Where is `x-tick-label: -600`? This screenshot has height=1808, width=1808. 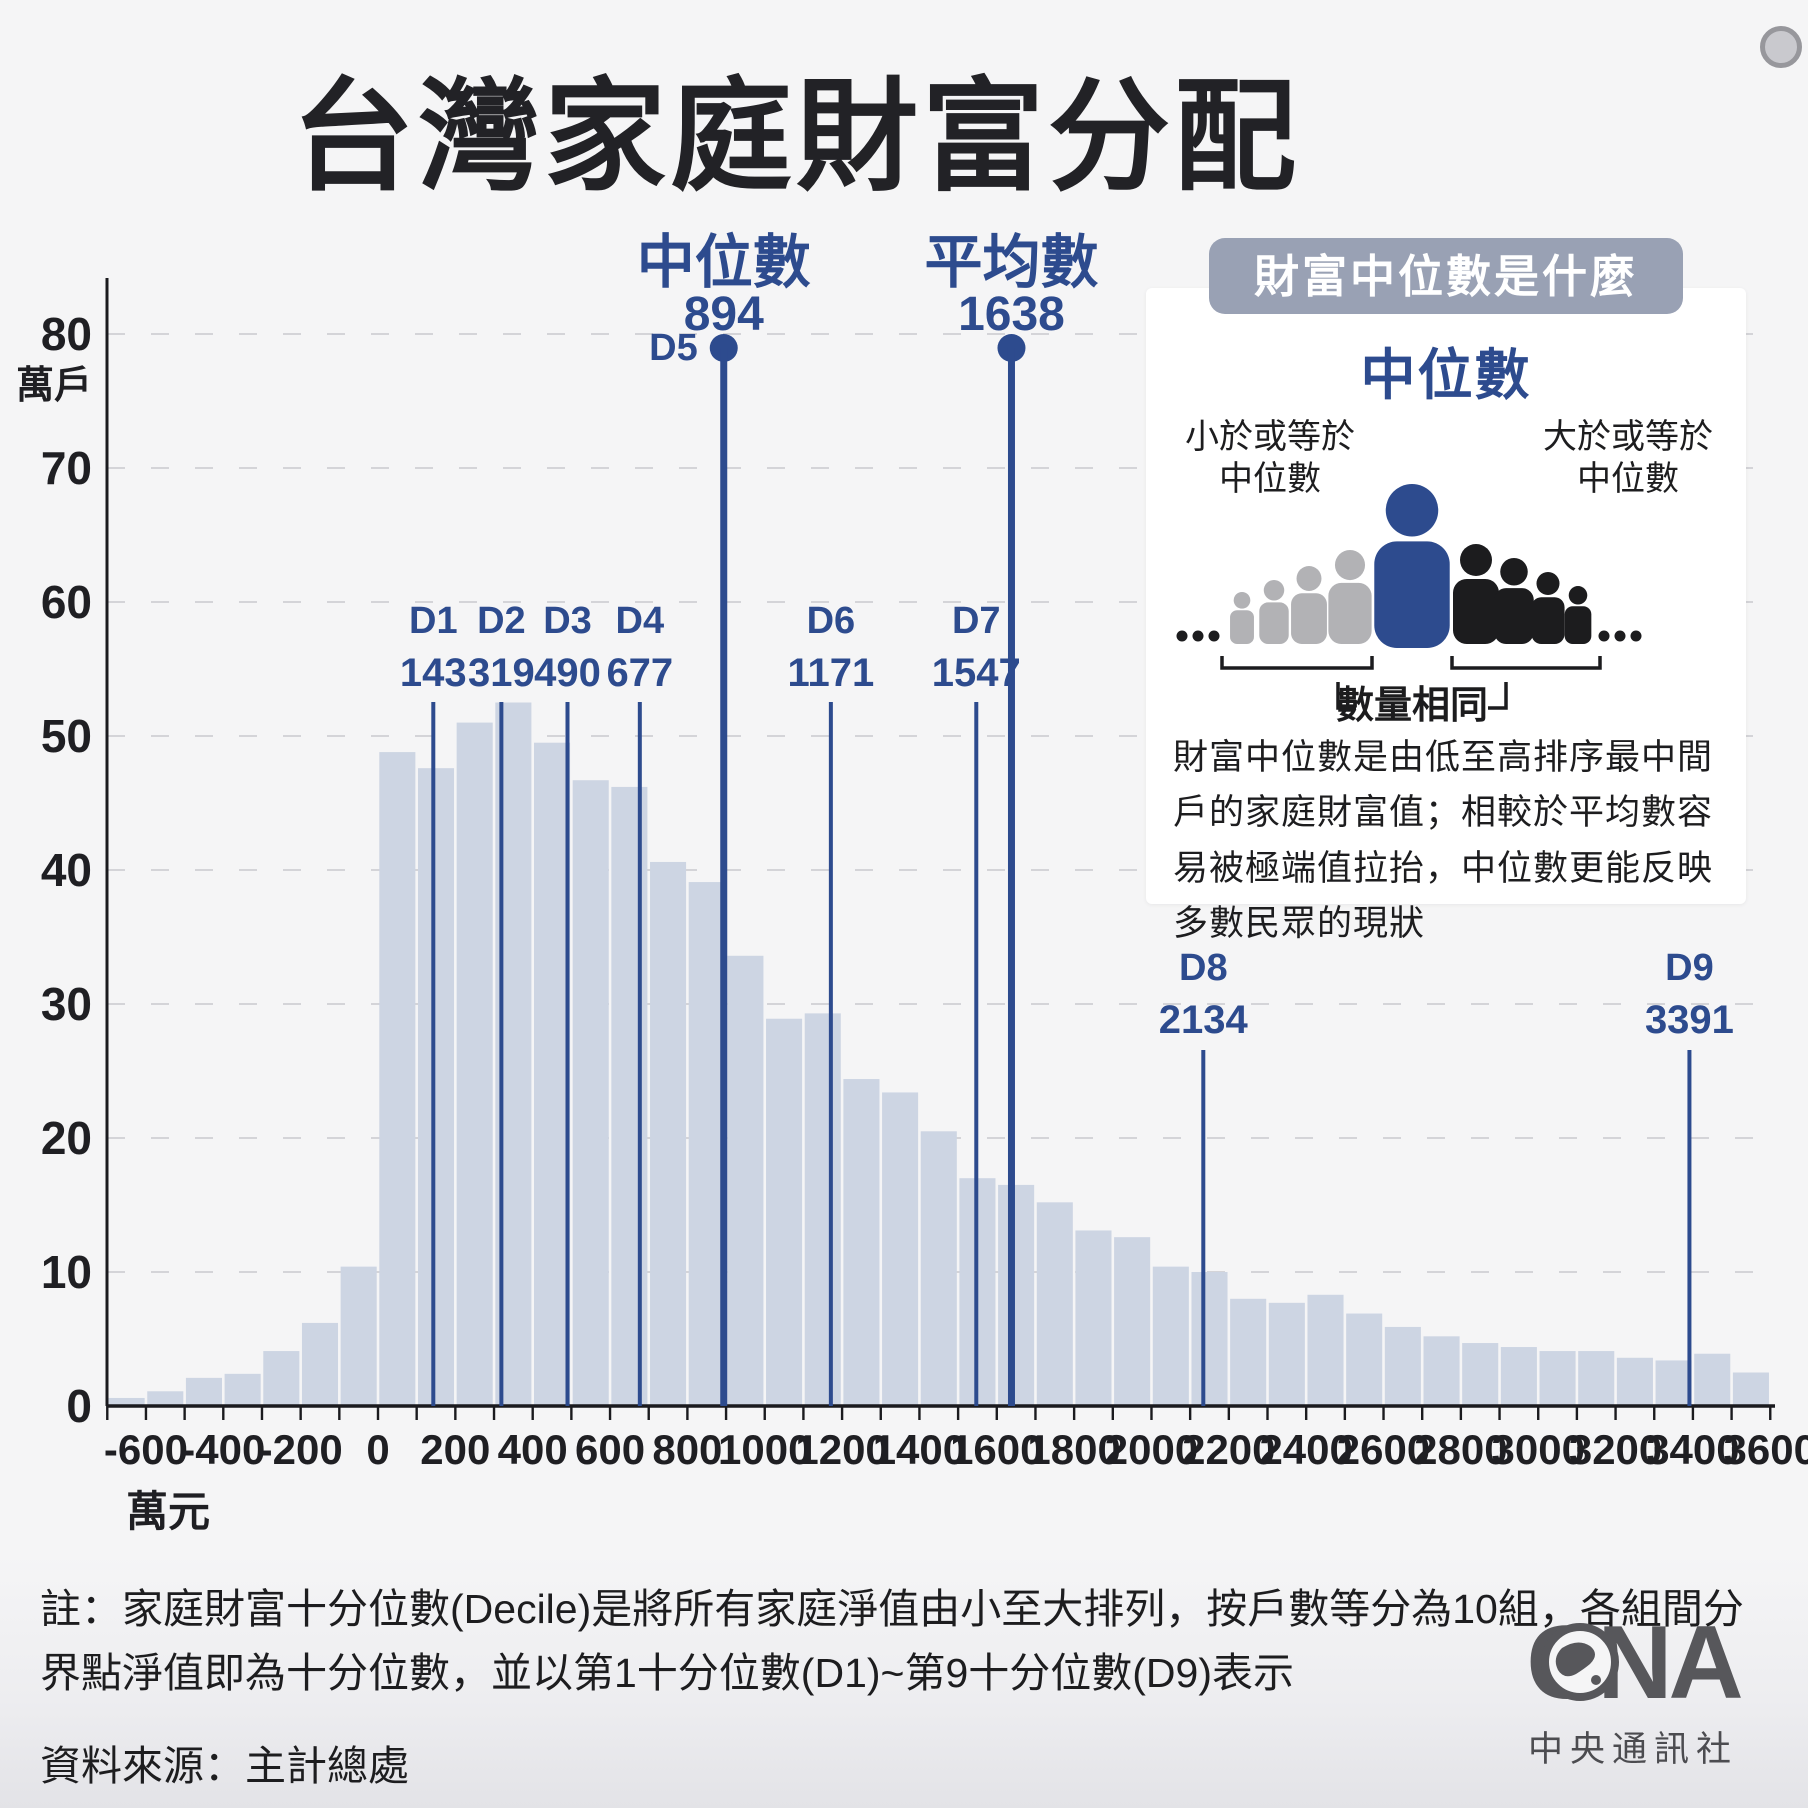
x-tick-label: -600 is located at coordinates (146, 1449).